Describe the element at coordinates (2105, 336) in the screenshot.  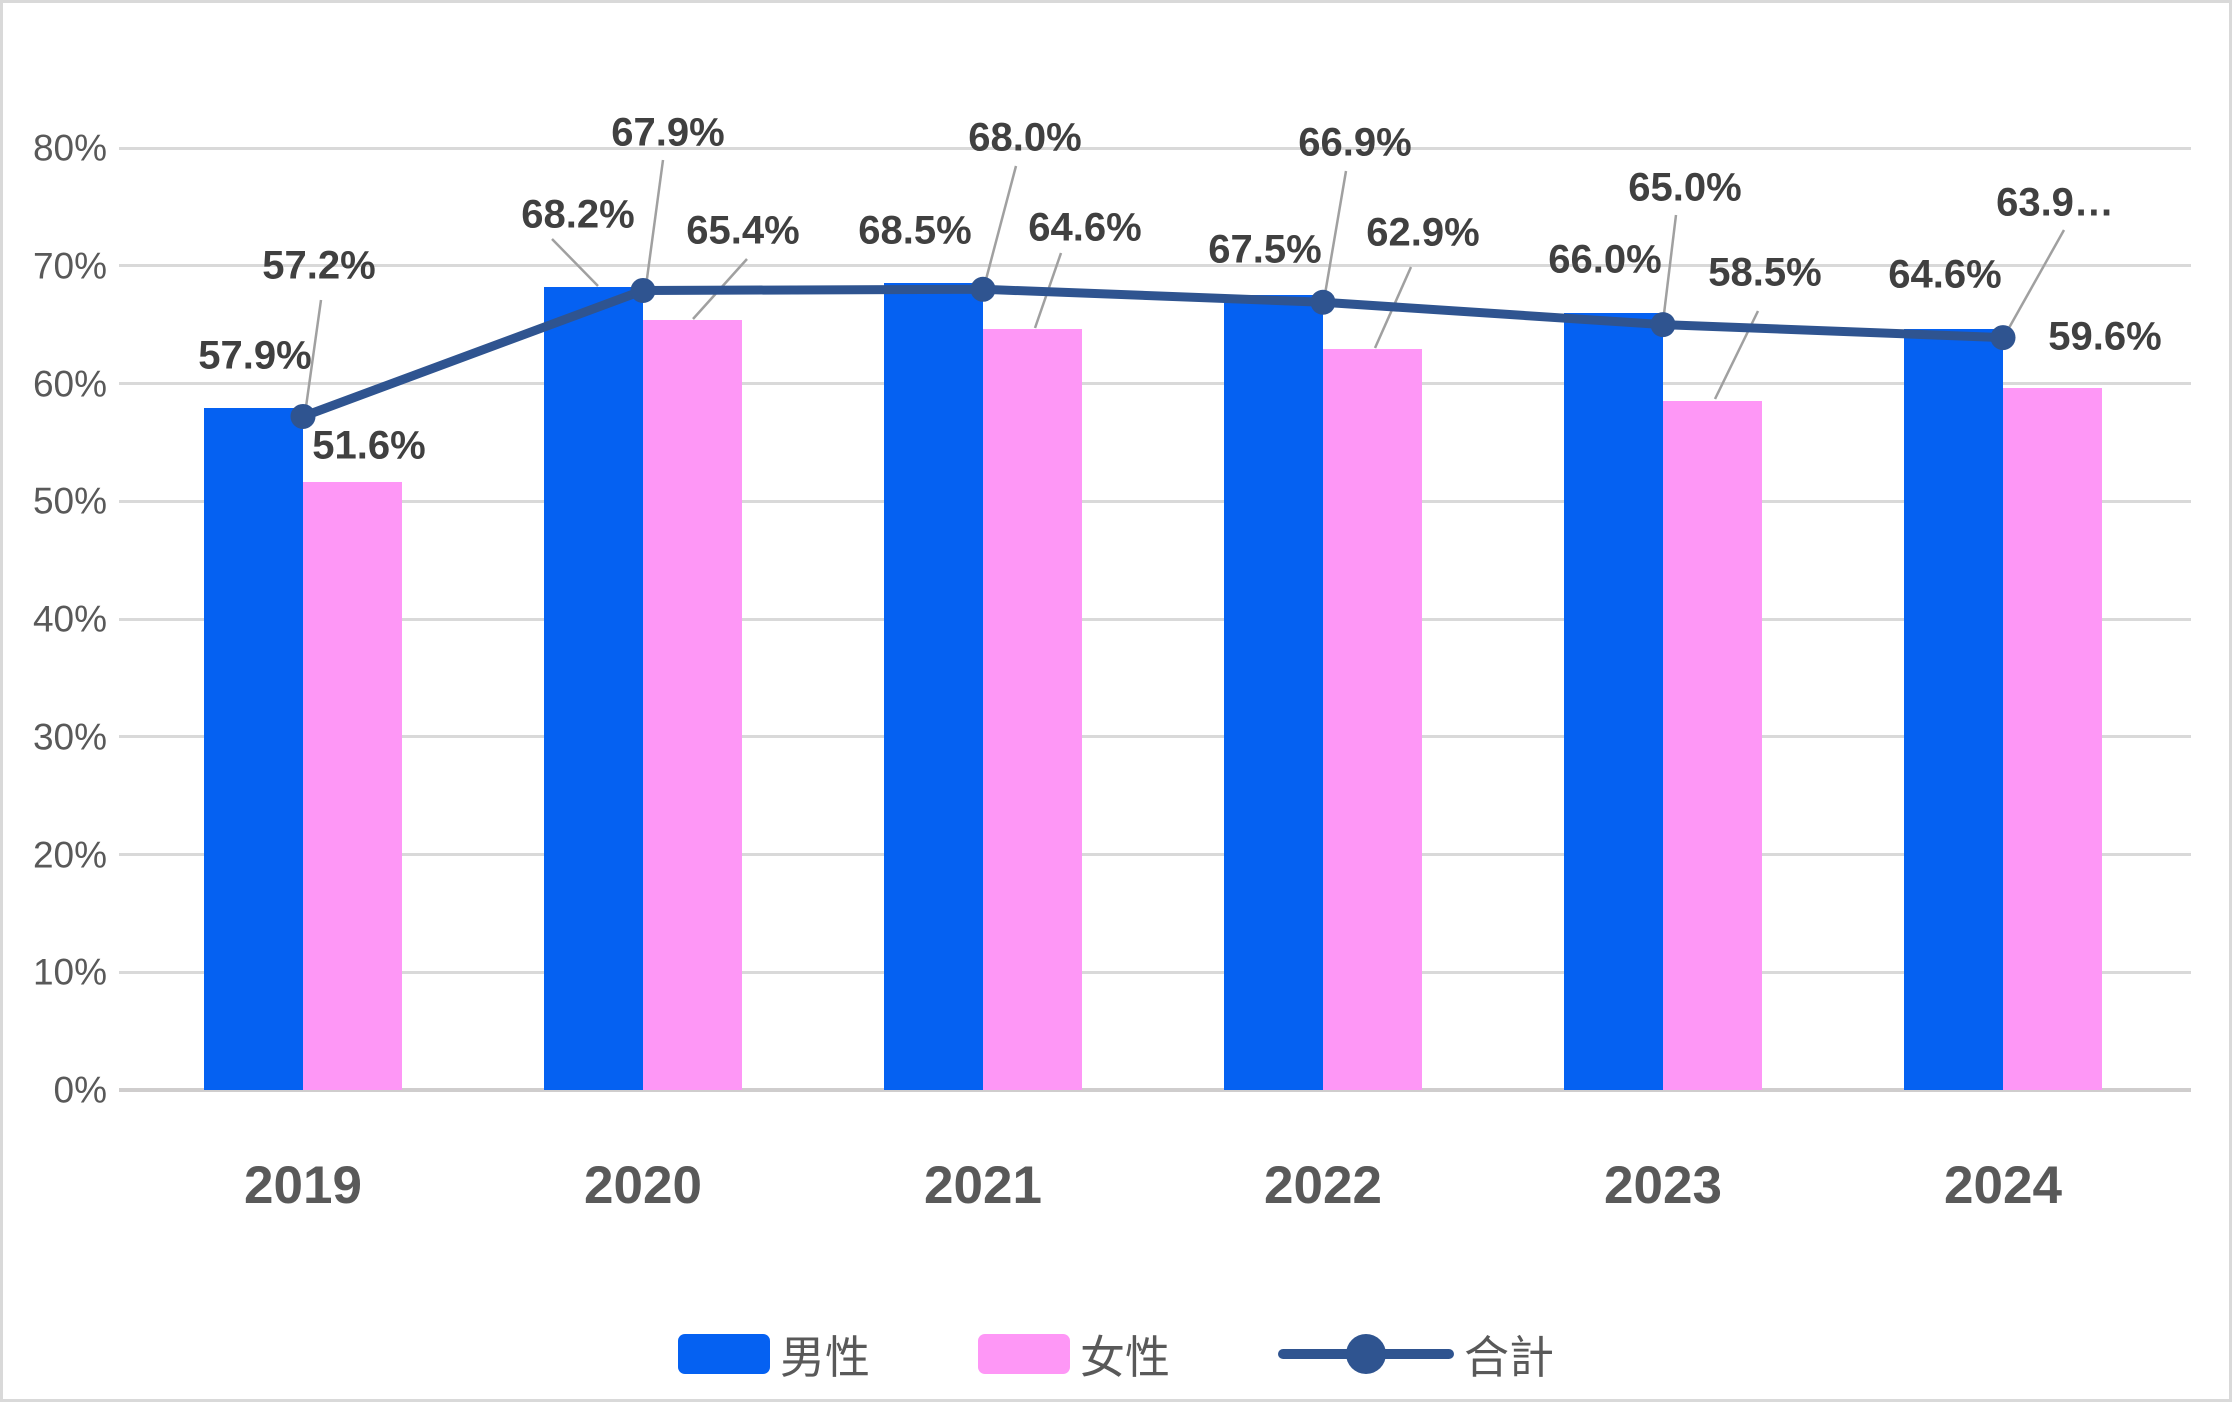
I see `female-data-label: 59.6%` at that location.